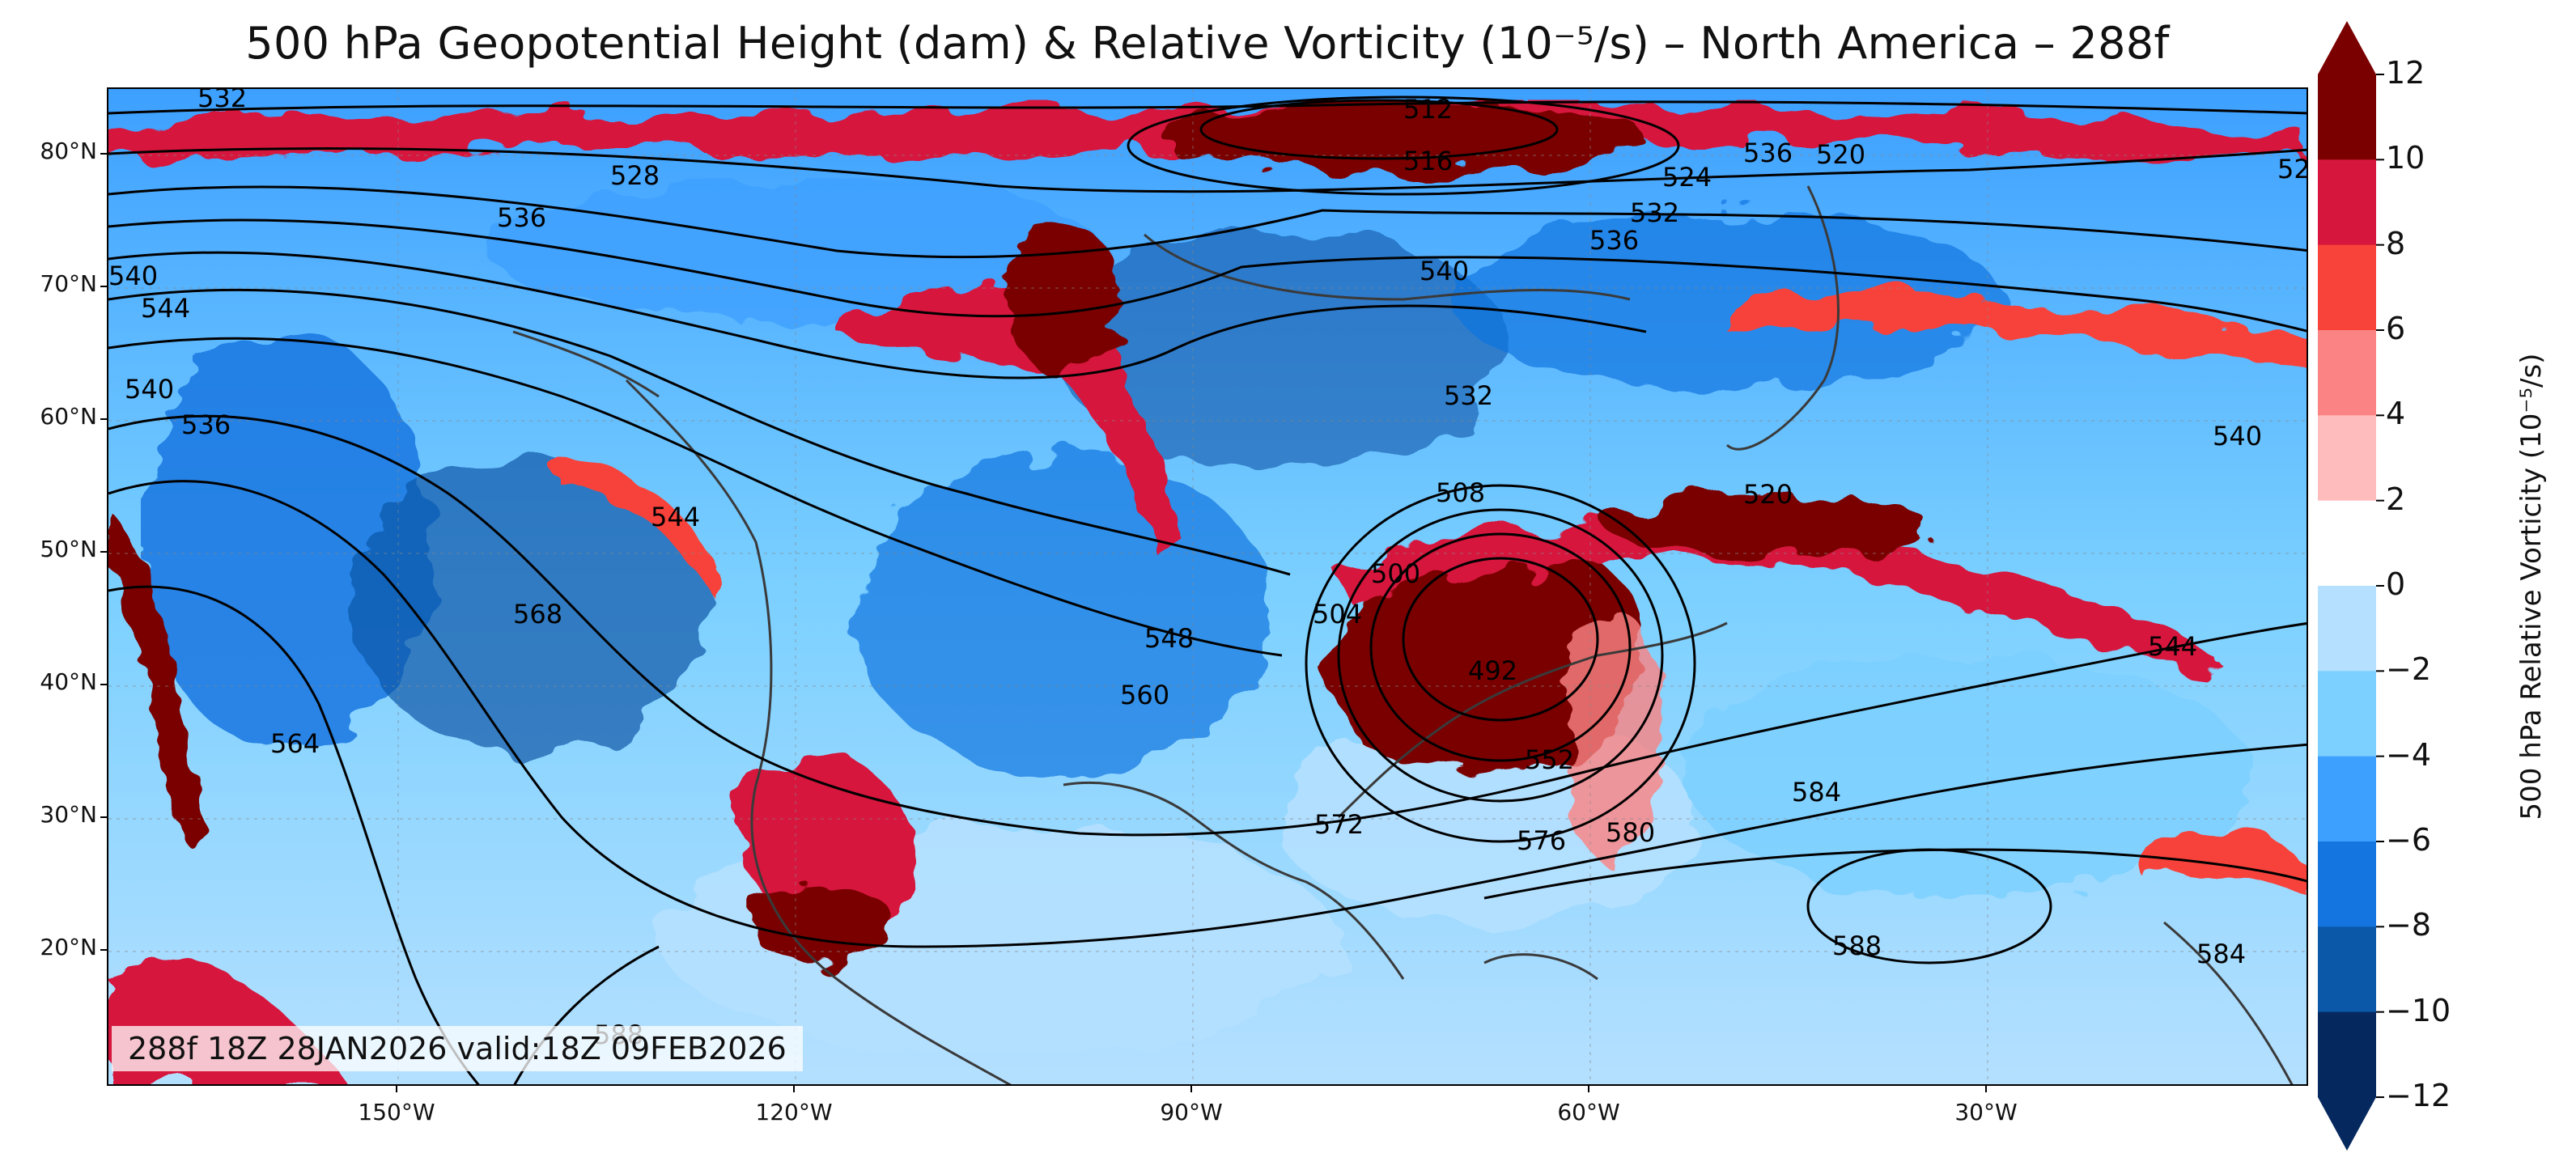 Image resolution: width=2576 pixels, height=1170 pixels. I want to click on contour-label: 504, so click(1337, 614).